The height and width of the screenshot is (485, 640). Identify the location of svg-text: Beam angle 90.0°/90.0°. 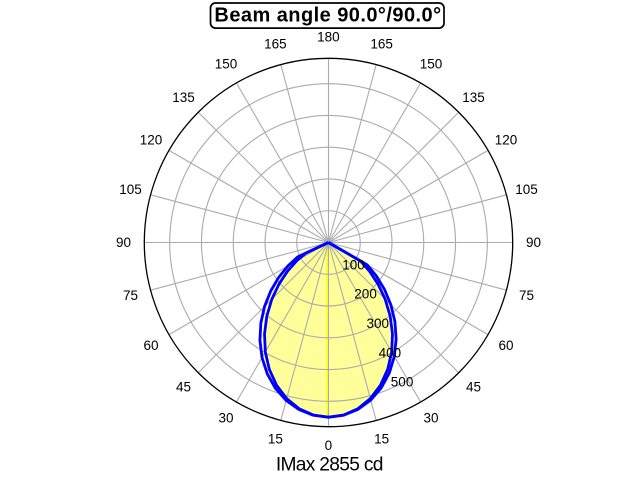
(327, 16).